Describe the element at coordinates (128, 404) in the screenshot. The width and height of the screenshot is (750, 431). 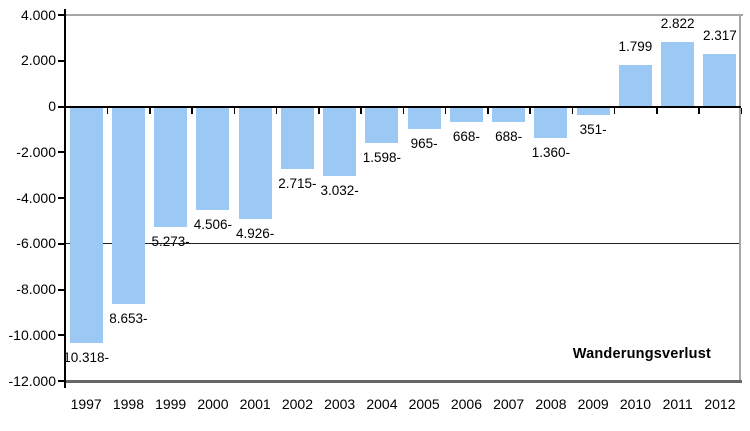
I see `x-axis-year-label: 1998` at that location.